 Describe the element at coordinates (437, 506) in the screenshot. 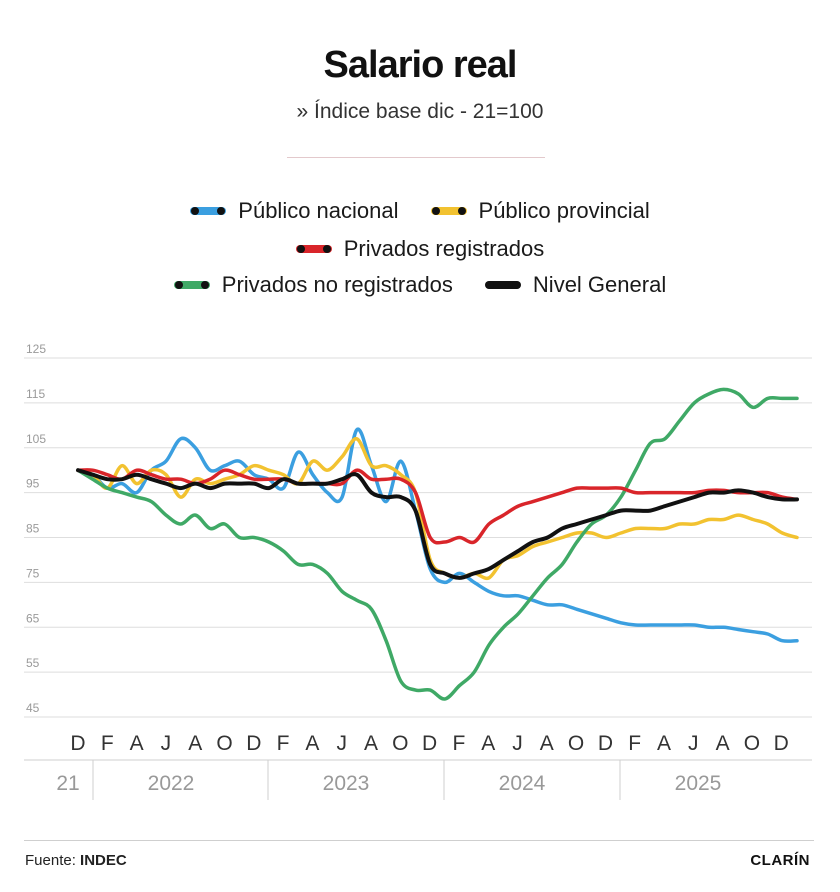

I see `series-line-privados-registrados` at that location.